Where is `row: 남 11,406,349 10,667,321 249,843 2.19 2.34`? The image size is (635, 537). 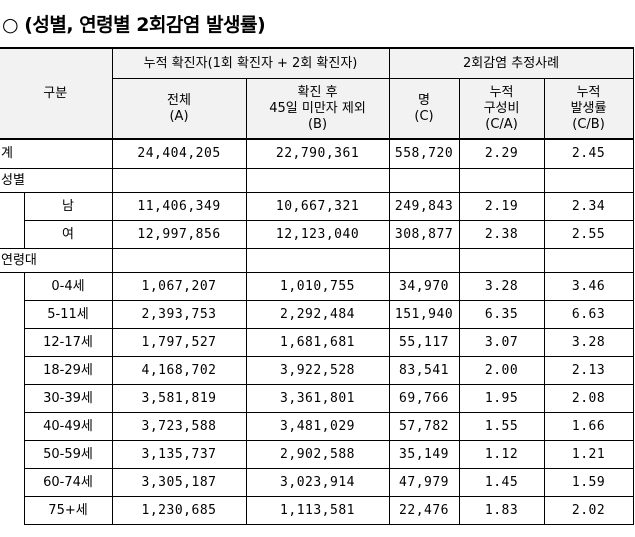
row: 남 11,406,349 10,667,321 249,843 2.19 2.34 is located at coordinates (317, 220).